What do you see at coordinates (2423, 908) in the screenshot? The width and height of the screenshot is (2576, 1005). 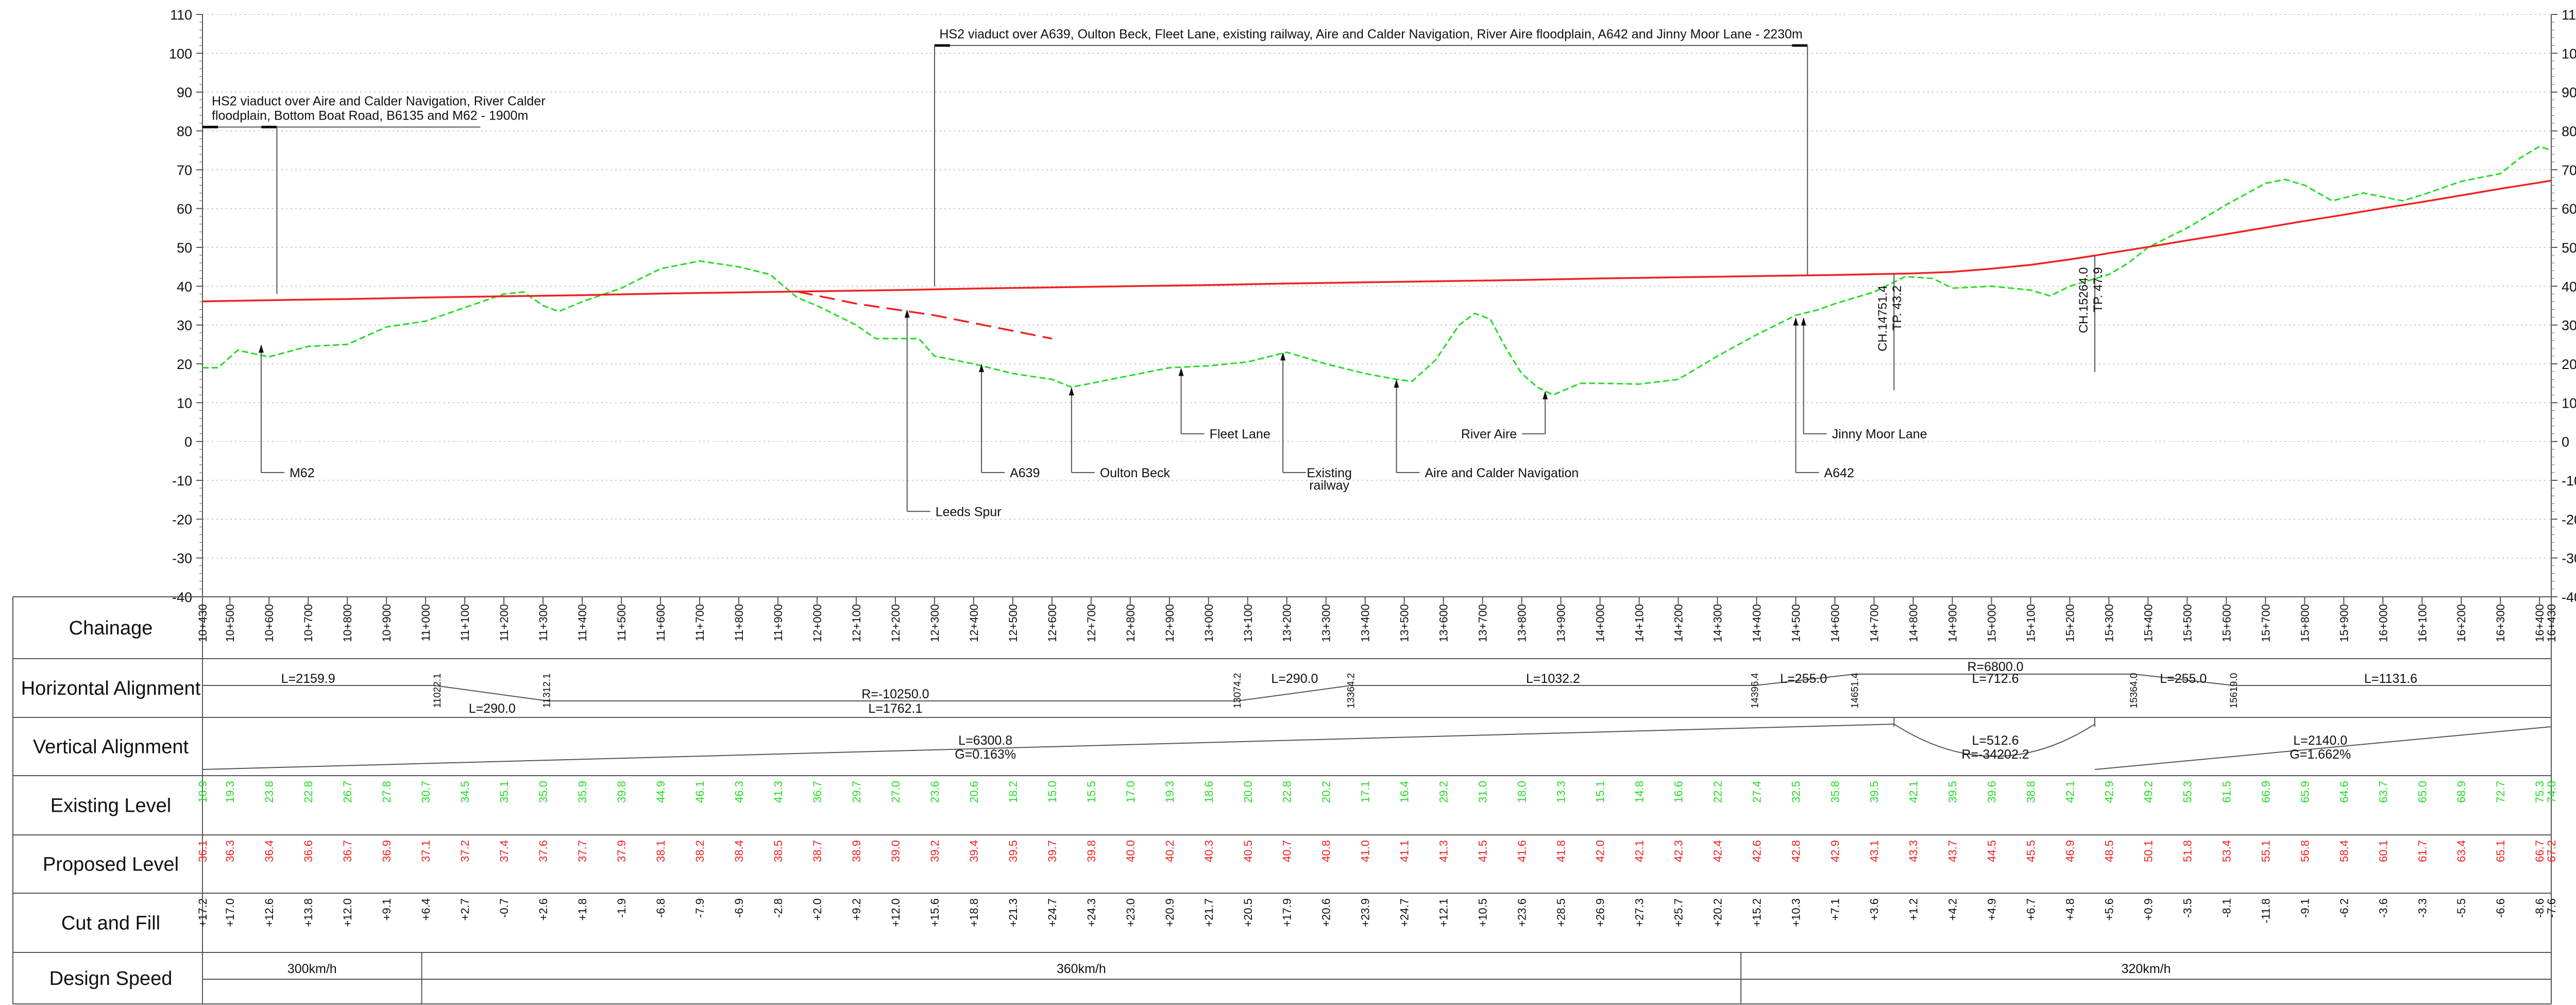 I see `cut-fill-value: -3.3` at bounding box center [2423, 908].